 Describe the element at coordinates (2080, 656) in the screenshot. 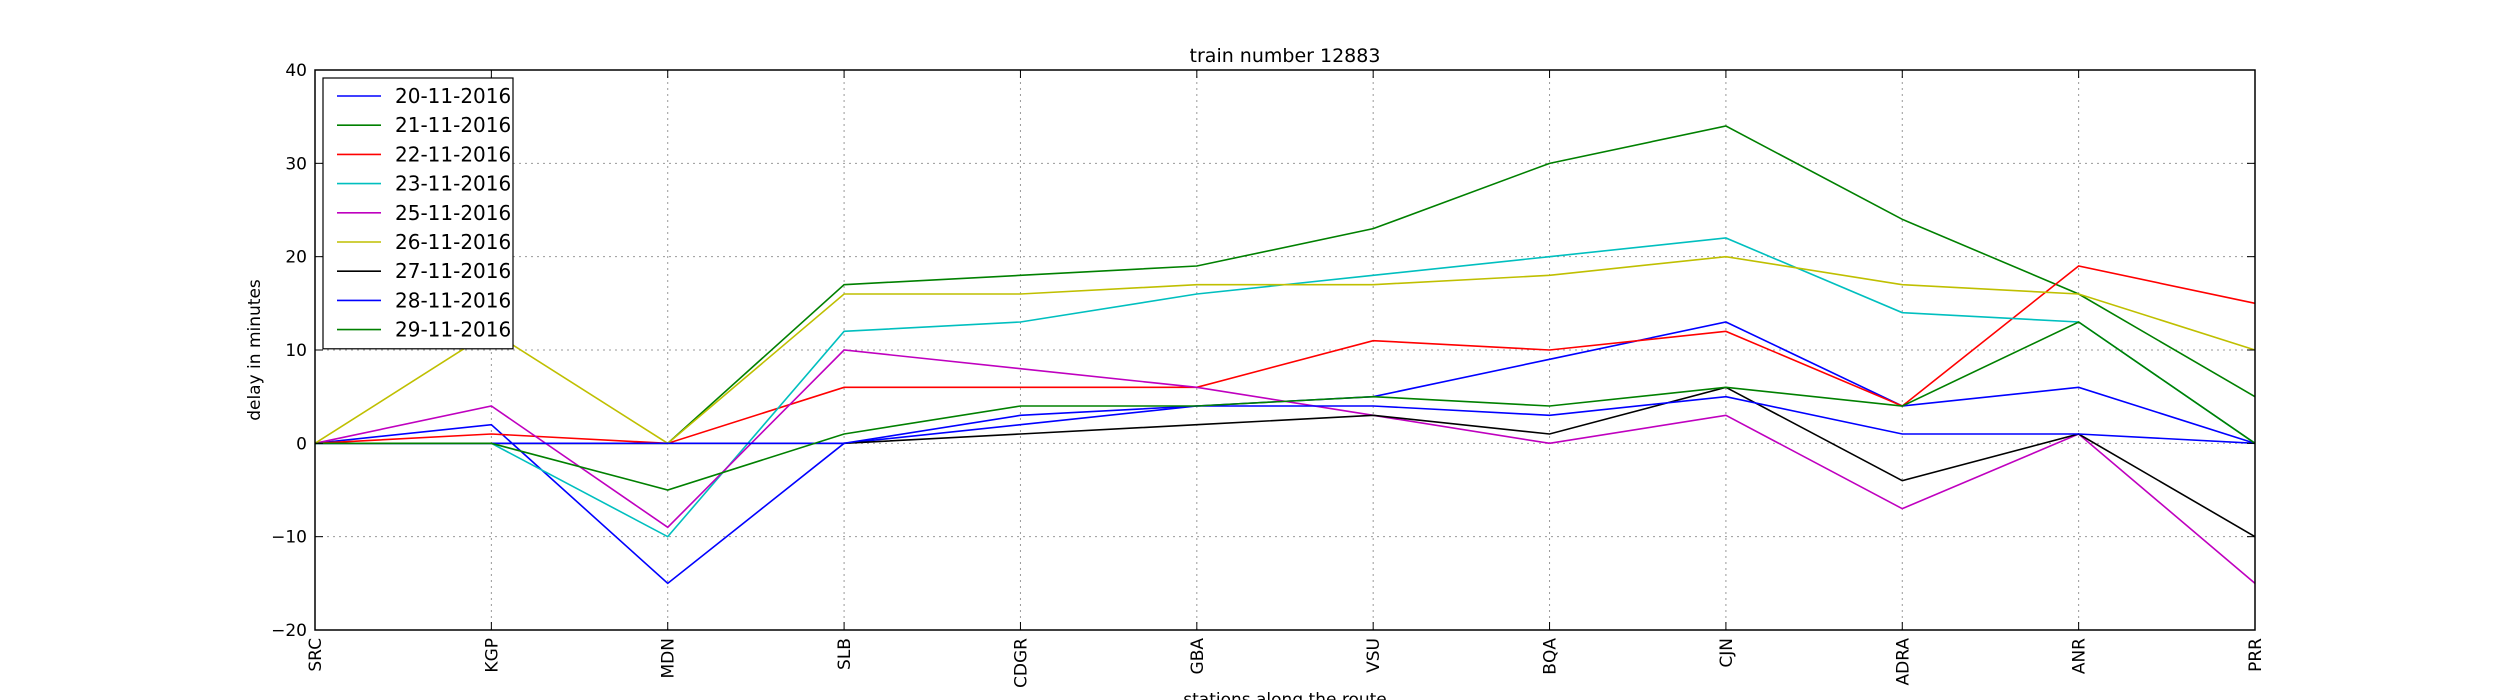

I see `x-tick-label: ANR` at that location.